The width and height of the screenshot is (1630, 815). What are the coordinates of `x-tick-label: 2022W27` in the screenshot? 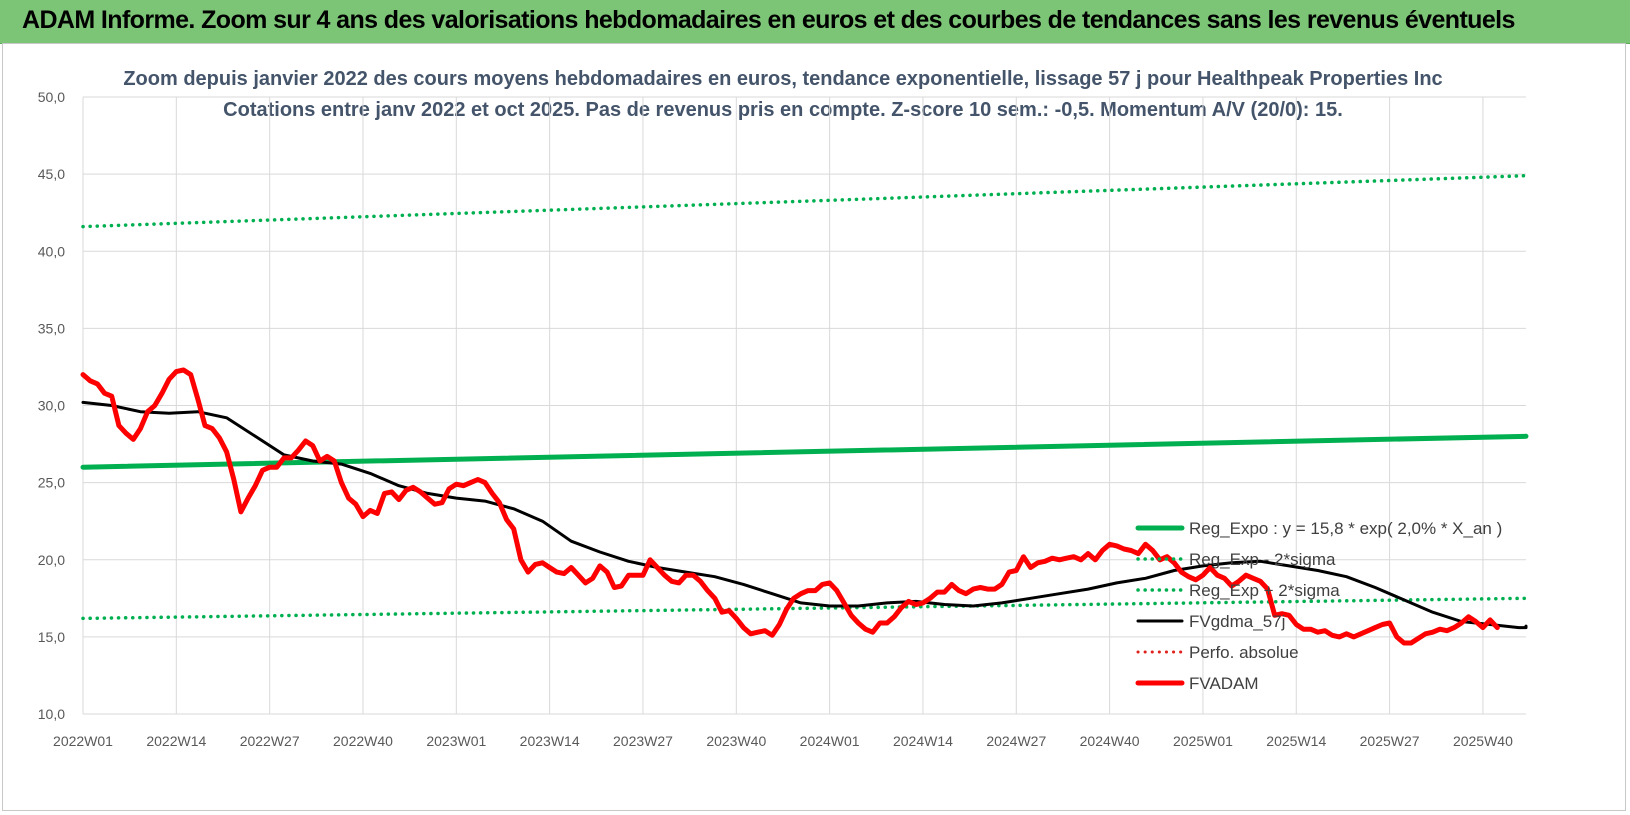 It's located at (270, 741).